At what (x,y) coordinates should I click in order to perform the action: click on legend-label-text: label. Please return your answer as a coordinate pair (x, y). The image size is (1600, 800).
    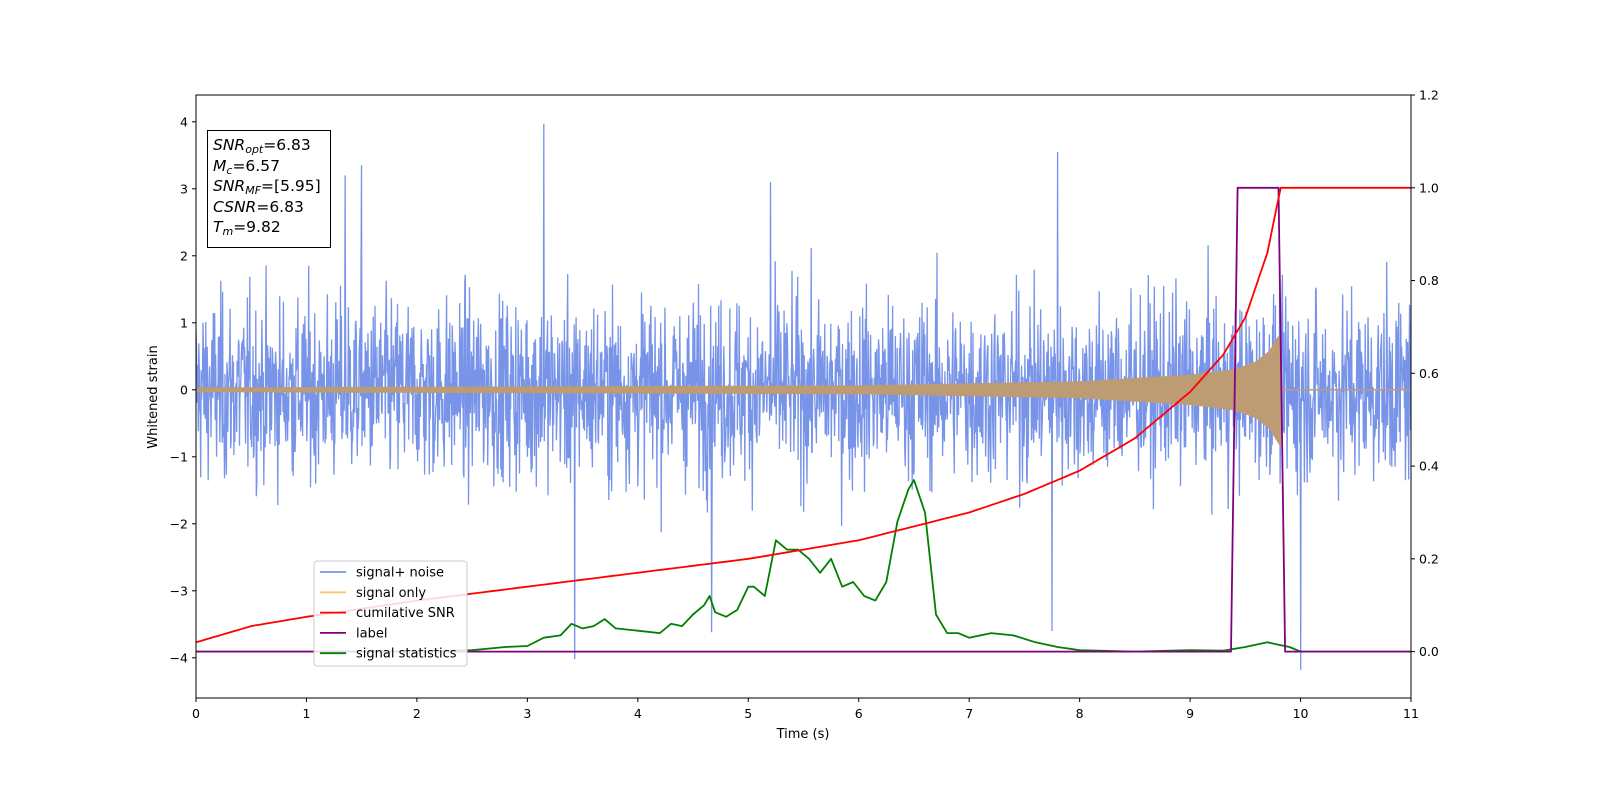
    Looking at the image, I should click on (371, 633).